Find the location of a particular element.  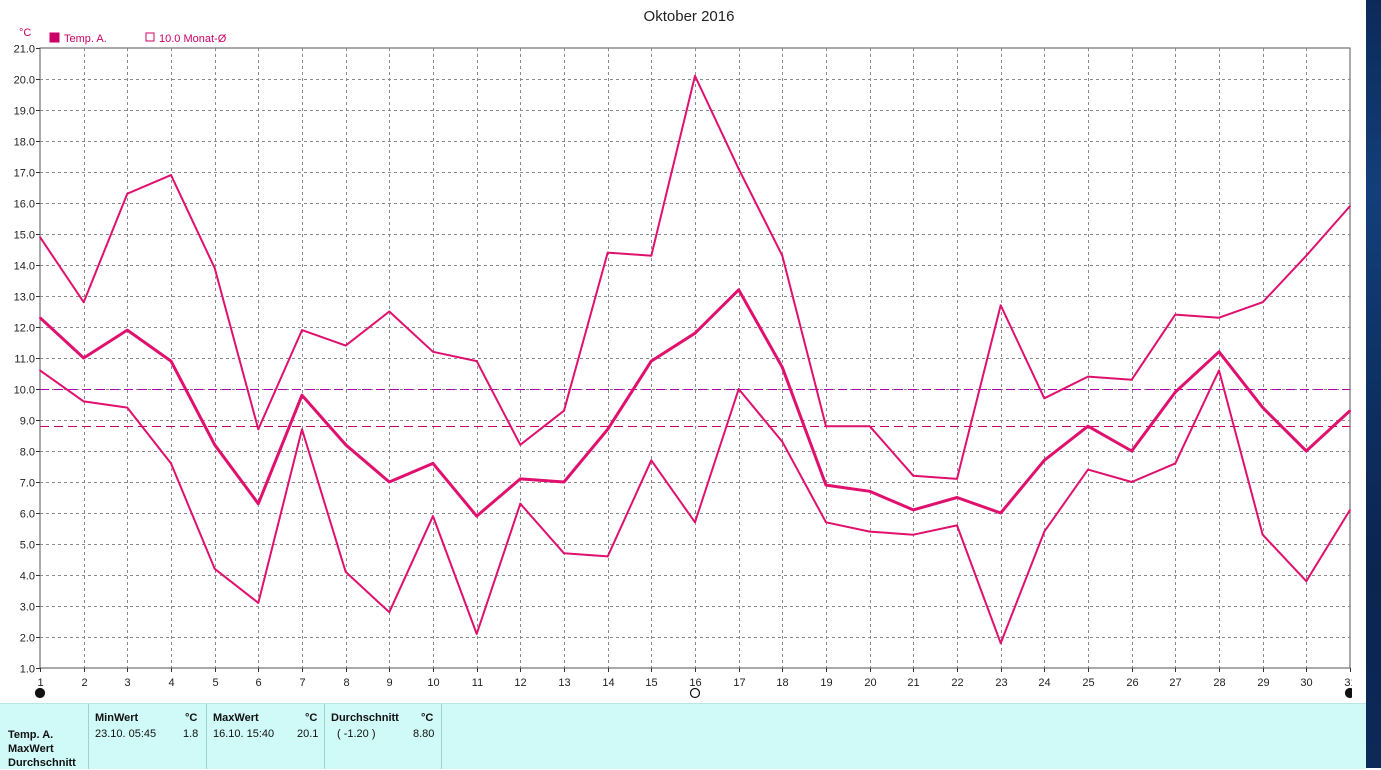

y-tick-label: 3.0 is located at coordinates (27, 608).